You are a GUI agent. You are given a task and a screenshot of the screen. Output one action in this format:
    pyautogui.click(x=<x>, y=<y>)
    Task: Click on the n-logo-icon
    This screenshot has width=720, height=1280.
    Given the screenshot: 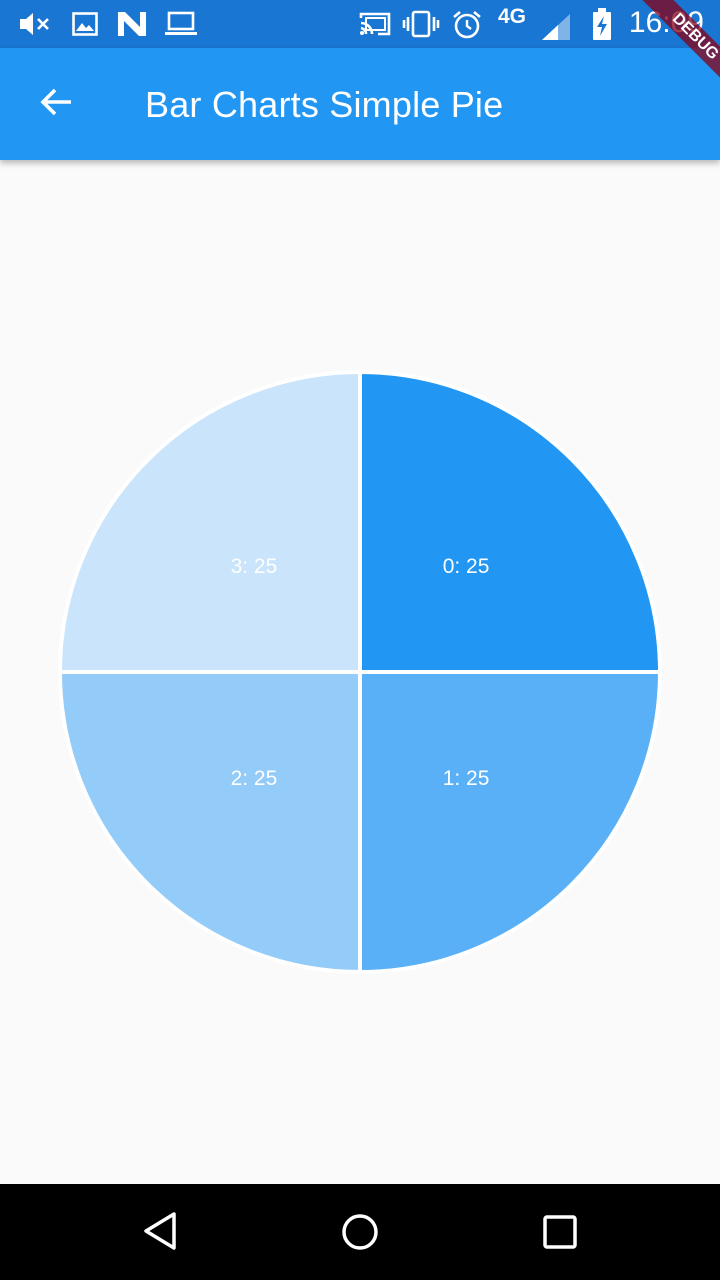 What is the action you would take?
    pyautogui.click(x=132, y=26)
    